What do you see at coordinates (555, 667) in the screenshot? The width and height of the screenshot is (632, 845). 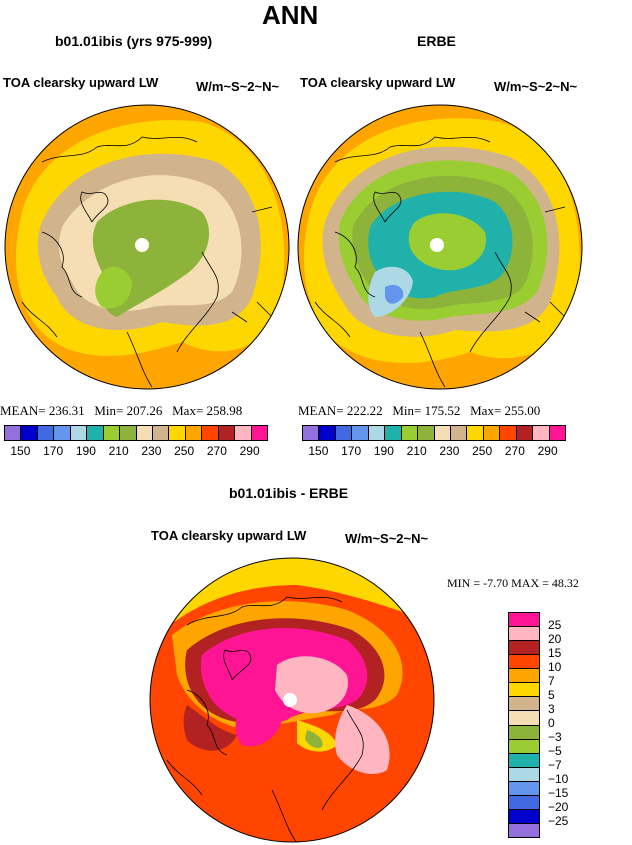 I see `colorbar-tick-label: 10` at bounding box center [555, 667].